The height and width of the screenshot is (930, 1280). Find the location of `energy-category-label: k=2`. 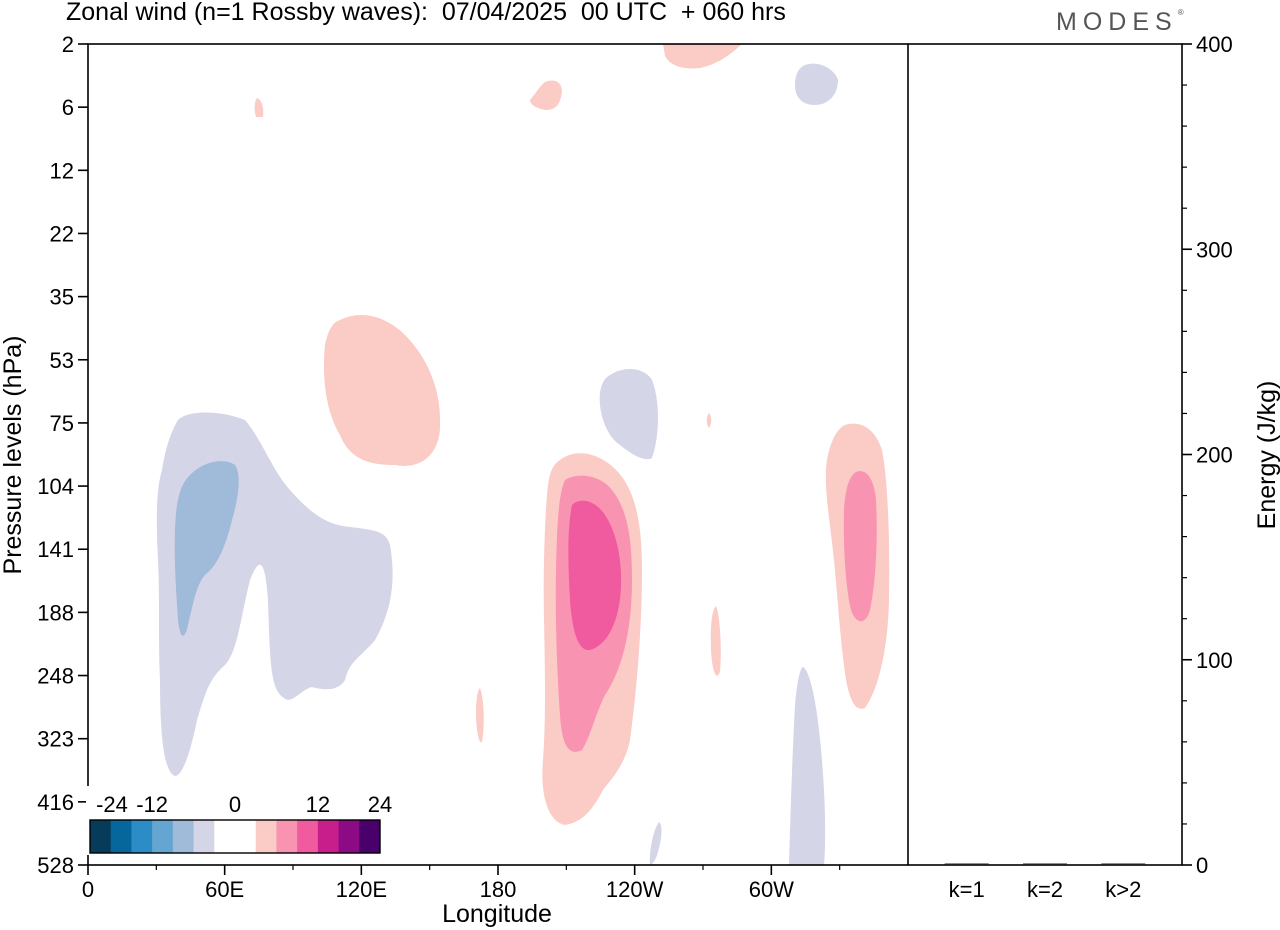

energy-category-label: k=2 is located at coordinates (1045, 889).